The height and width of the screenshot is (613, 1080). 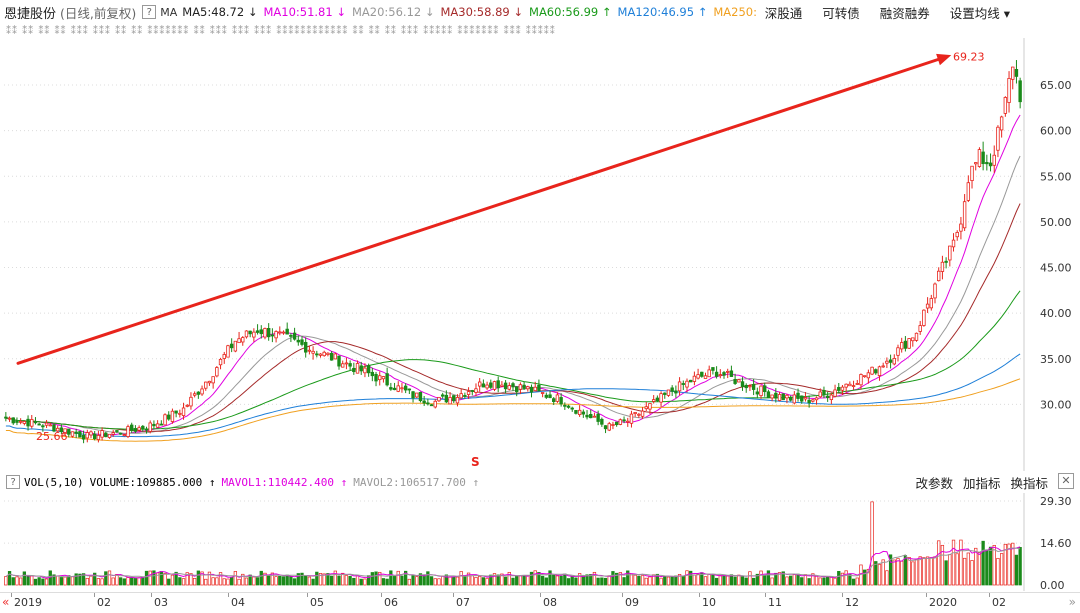 What do you see at coordinates (981, 483) in the screenshot?
I see `add-indicator-button: 加指标` at bounding box center [981, 483].